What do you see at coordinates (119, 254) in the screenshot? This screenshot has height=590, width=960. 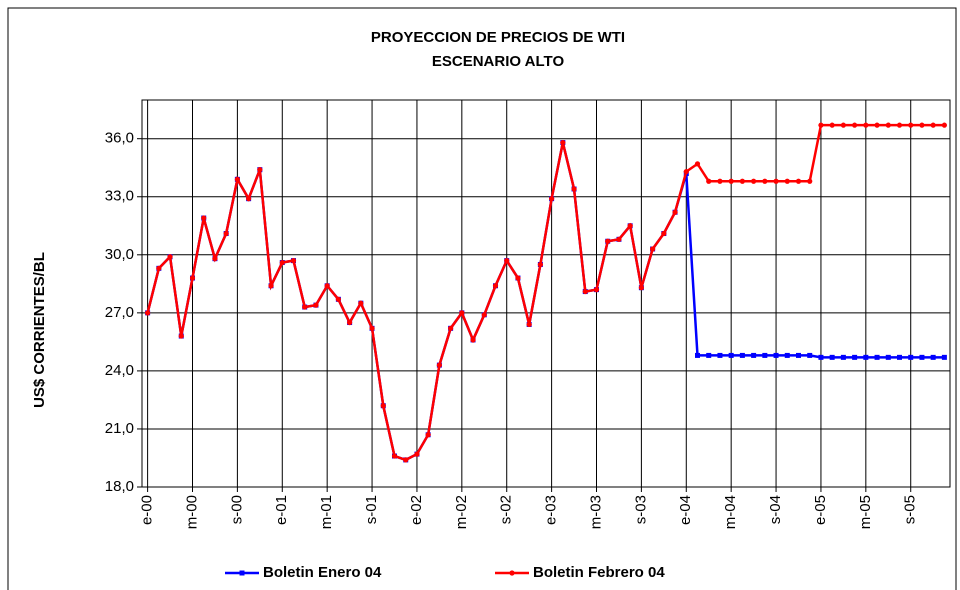 I see `y-tick-label: 30,0` at bounding box center [119, 254].